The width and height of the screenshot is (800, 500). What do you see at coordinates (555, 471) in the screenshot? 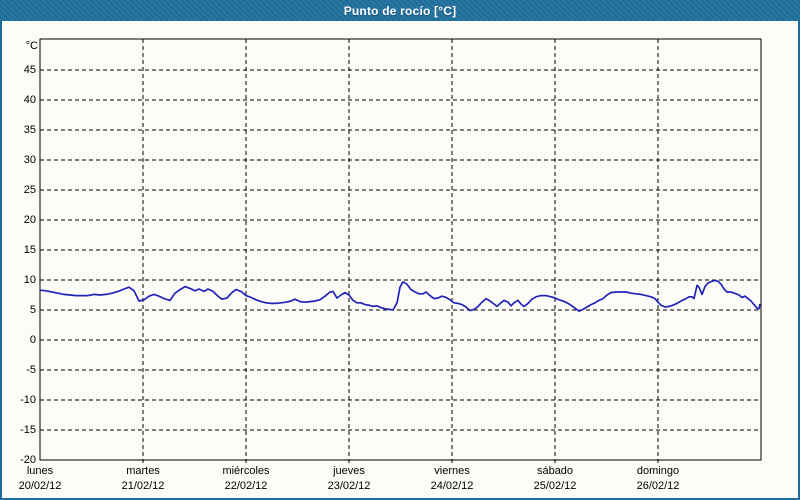
I see `day-name: sábado` at bounding box center [555, 471].